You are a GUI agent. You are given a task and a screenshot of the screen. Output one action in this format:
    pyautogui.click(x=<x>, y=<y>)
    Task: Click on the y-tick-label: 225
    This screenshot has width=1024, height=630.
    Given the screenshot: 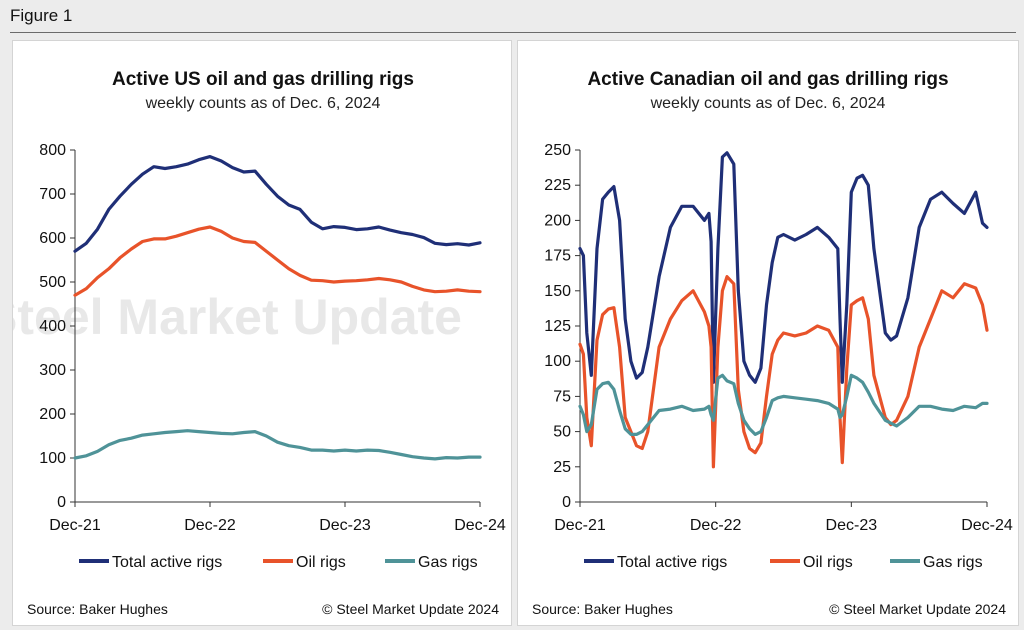 What is the action you would take?
    pyautogui.click(x=557, y=185)
    